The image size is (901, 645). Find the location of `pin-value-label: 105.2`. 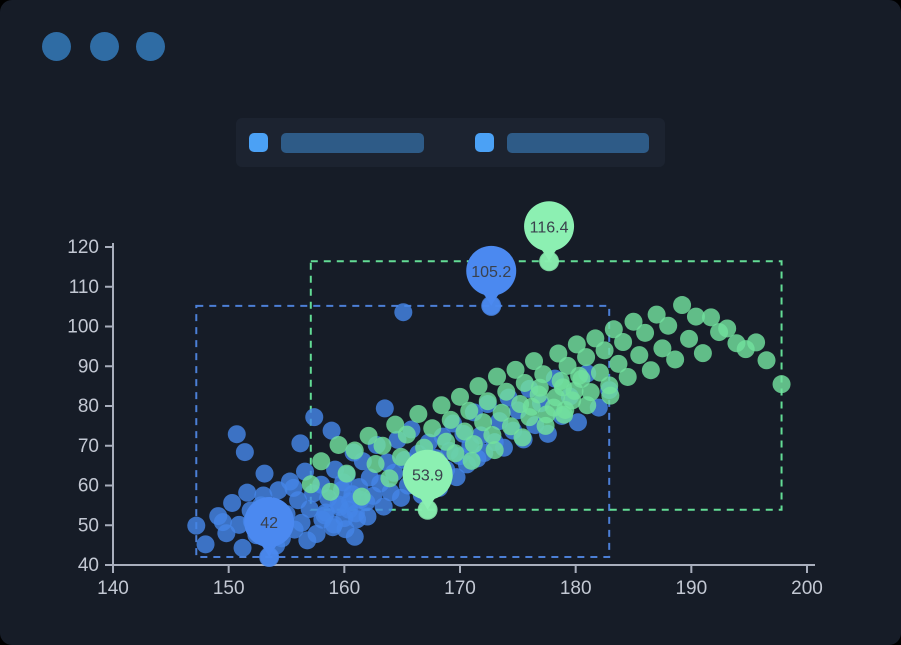

pin-value-label: 105.2 is located at coordinates (491, 272).